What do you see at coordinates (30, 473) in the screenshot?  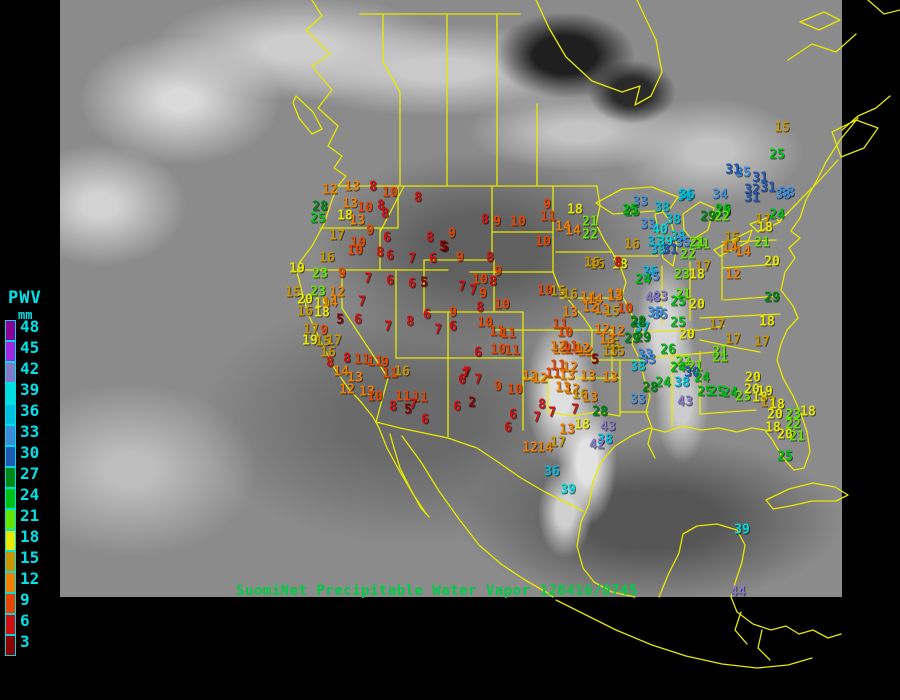 I see `legend-value: 27` at bounding box center [30, 473].